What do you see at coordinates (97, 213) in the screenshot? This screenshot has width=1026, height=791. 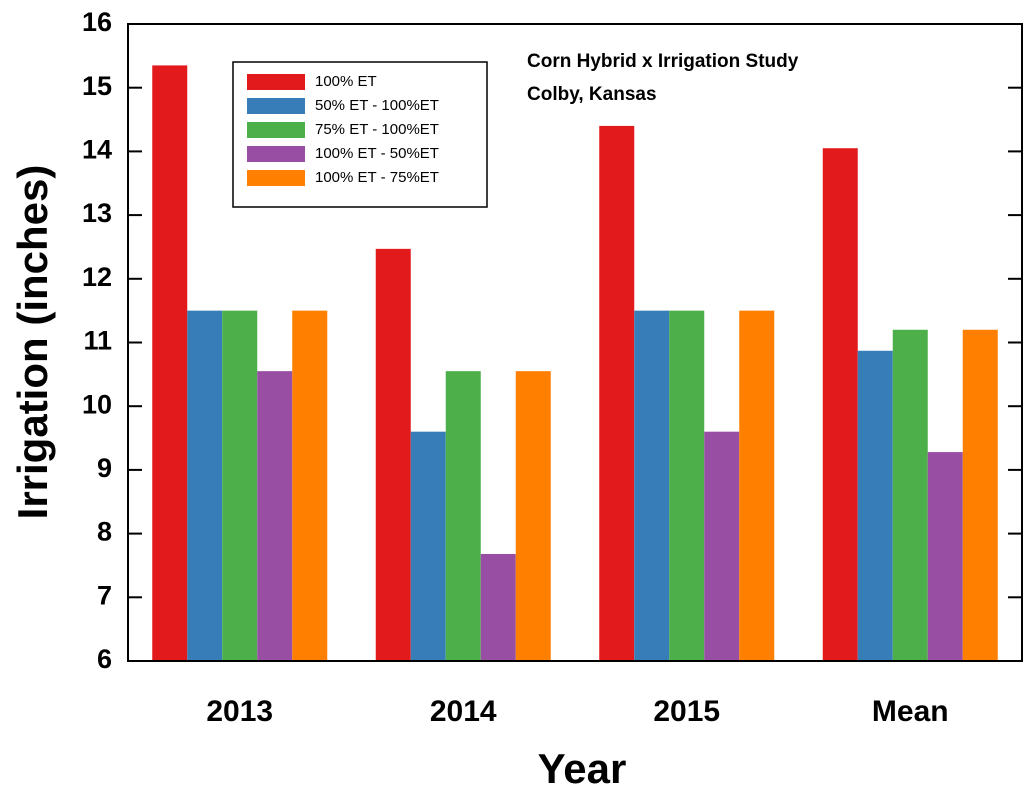 I see `y-tick-label: 13` at bounding box center [97, 213].